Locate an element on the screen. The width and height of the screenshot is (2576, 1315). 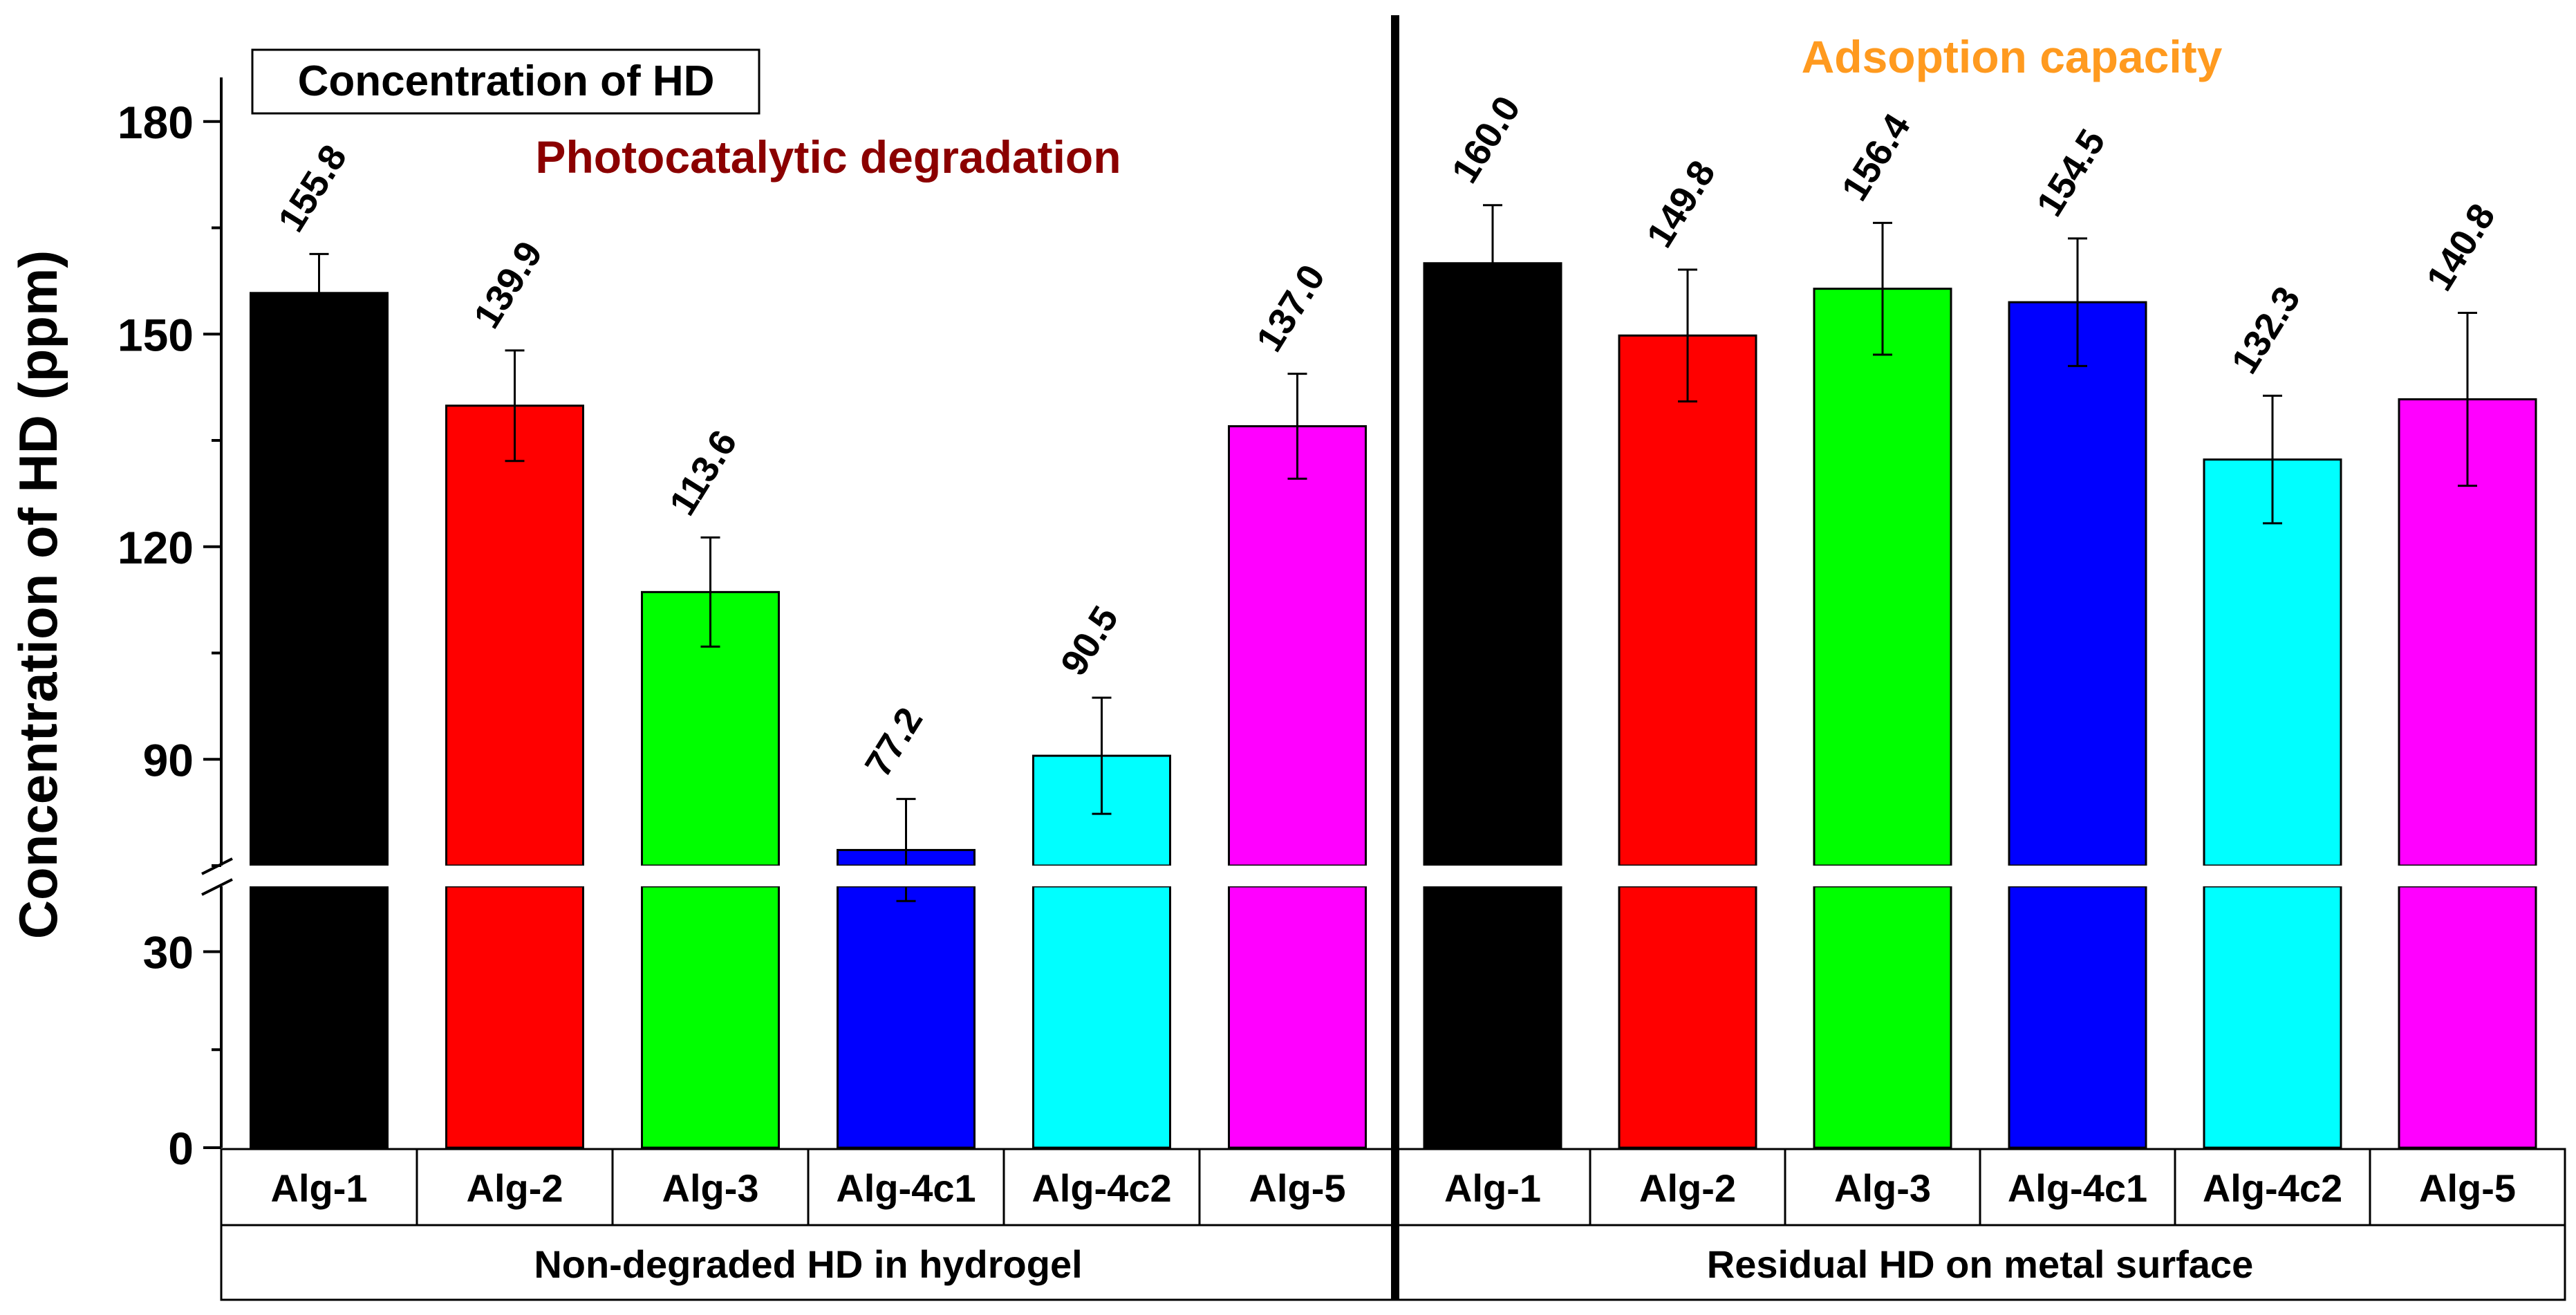
y-axis-label: Concentration of HD (ppm) is located at coordinates (38, 595).